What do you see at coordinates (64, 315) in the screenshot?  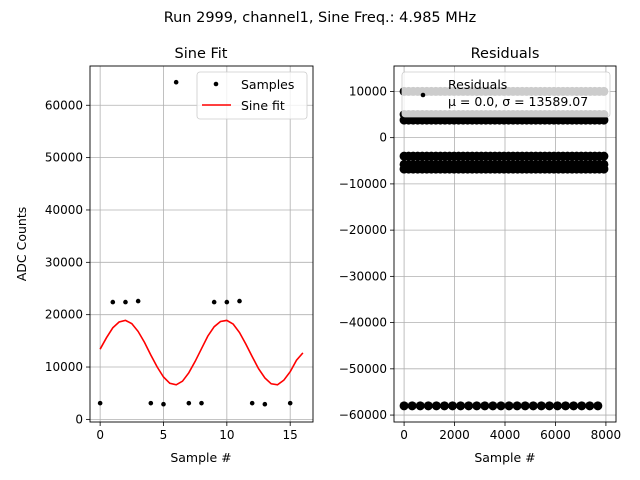 I see `y-tick-label: 20000` at bounding box center [64, 315].